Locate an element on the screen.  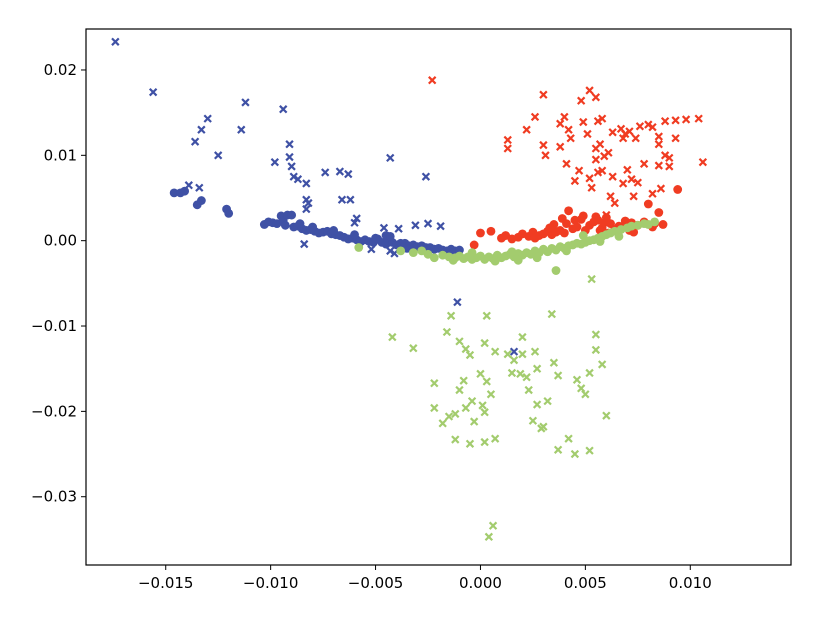
y-tick-label: −0.02 is located at coordinates (54, 411).